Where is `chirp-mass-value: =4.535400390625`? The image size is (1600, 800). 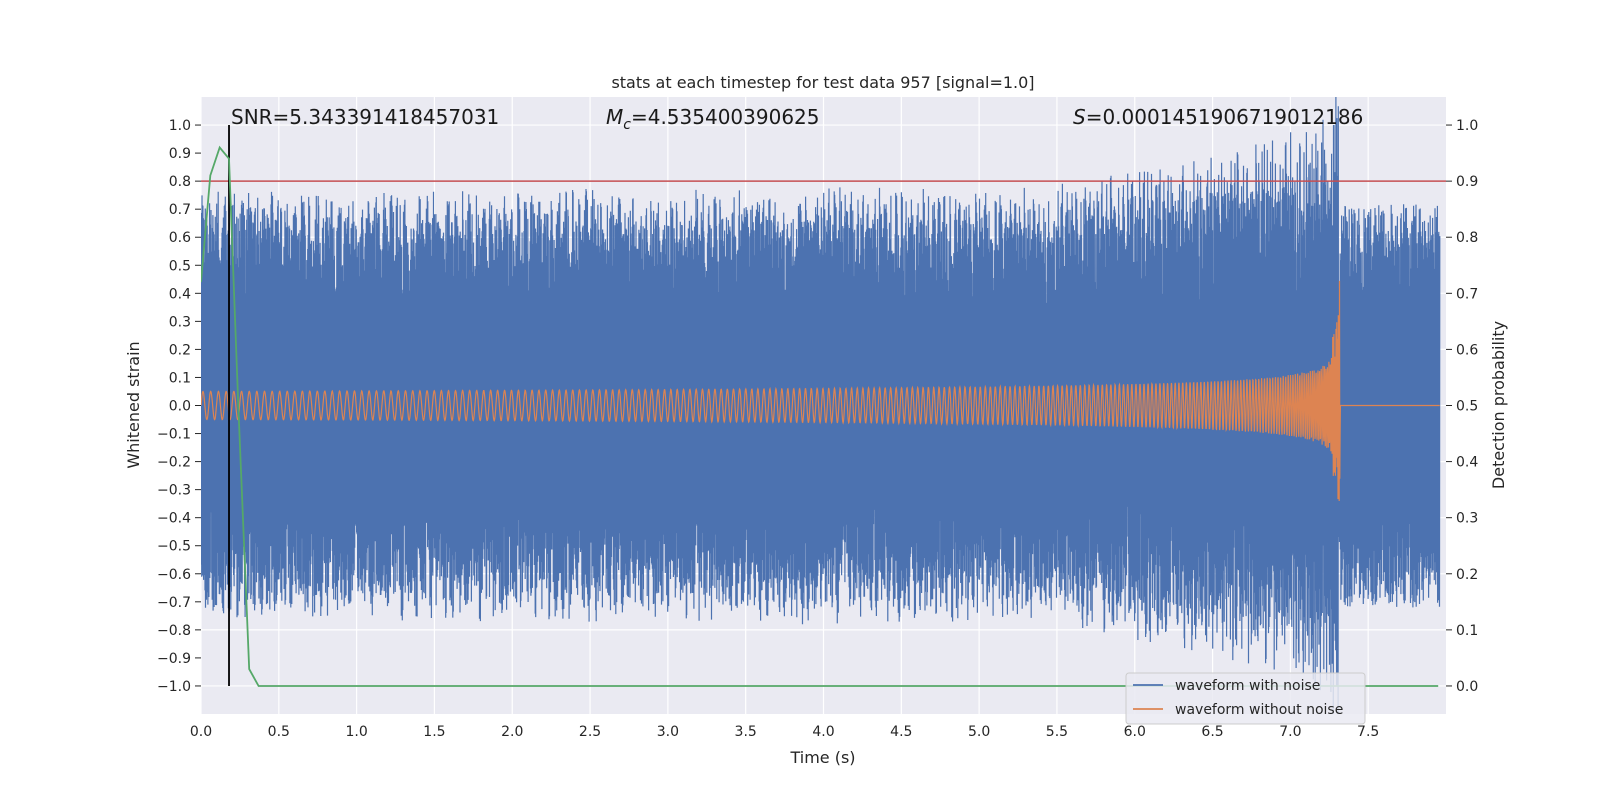 chirp-mass-value: =4.535400390625 is located at coordinates (725, 117).